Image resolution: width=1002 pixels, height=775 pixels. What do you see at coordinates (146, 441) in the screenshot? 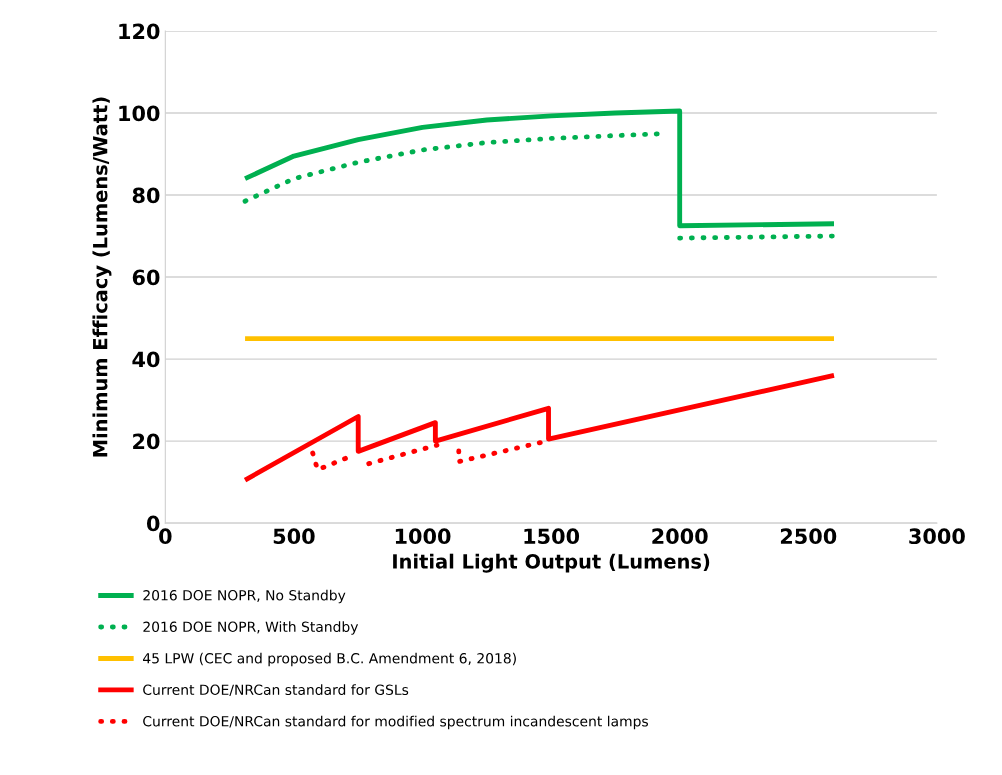
I see `y-tick-label: 20` at bounding box center [146, 441].